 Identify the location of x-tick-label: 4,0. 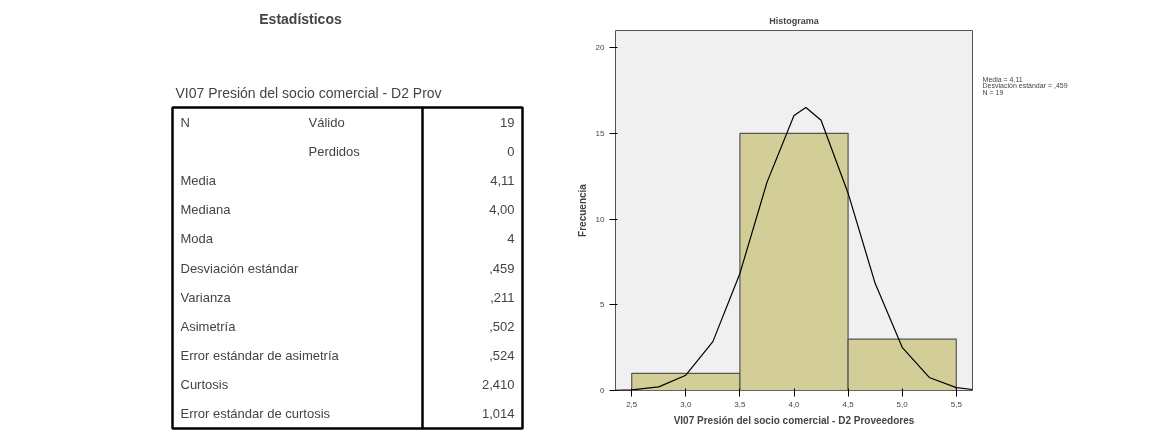
(794, 404).